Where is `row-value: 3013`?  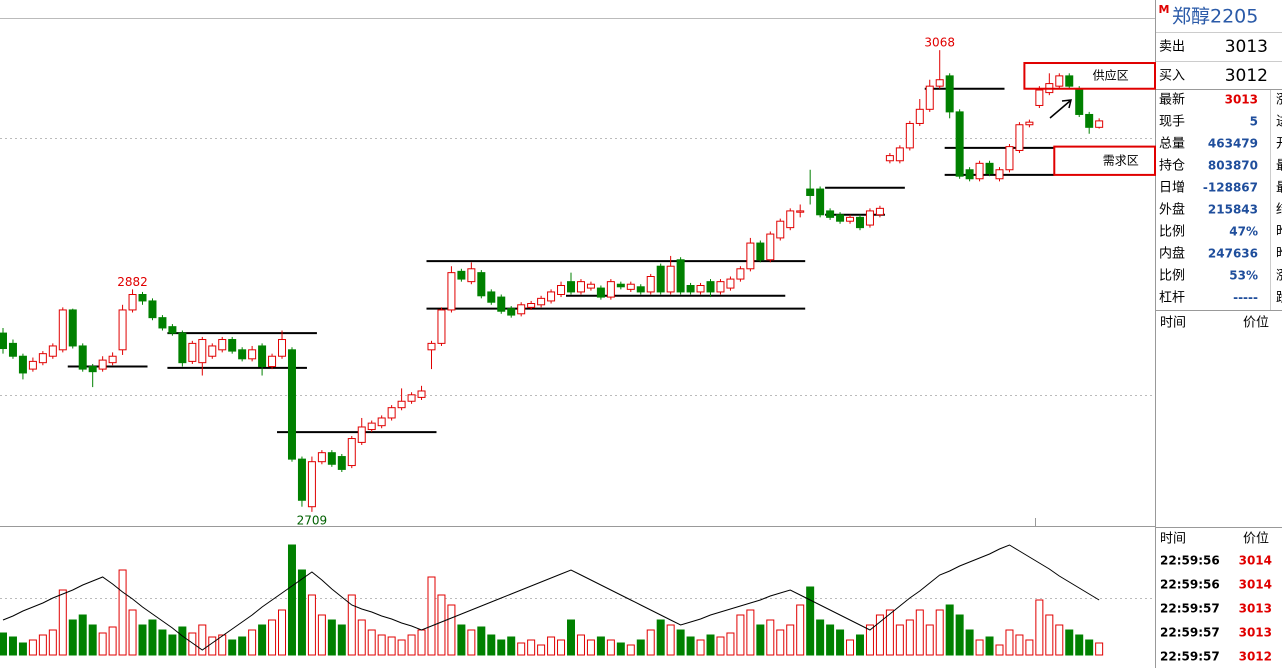
row-value: 3013 is located at coordinates (1241, 100).